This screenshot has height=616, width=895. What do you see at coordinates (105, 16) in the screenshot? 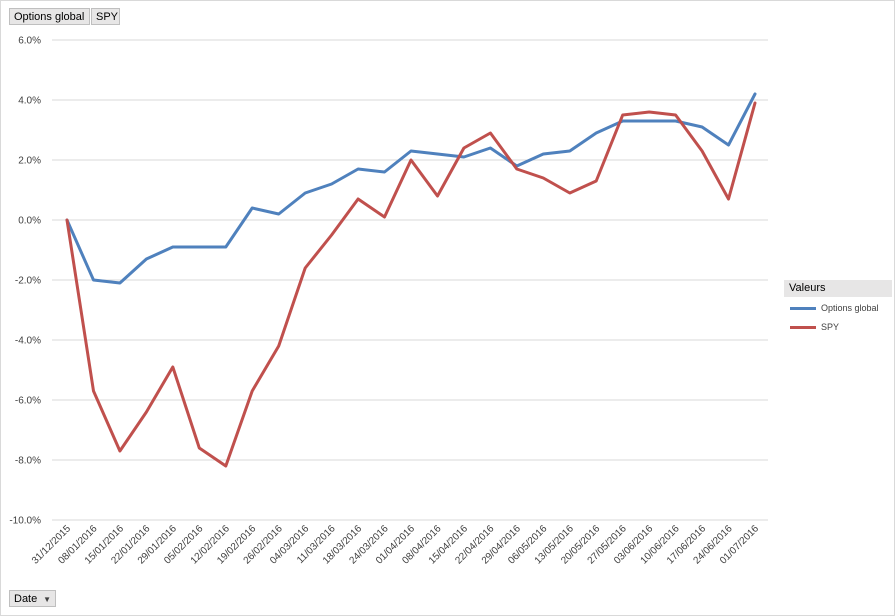
I see `filter-button-spy: SPY` at bounding box center [105, 16].